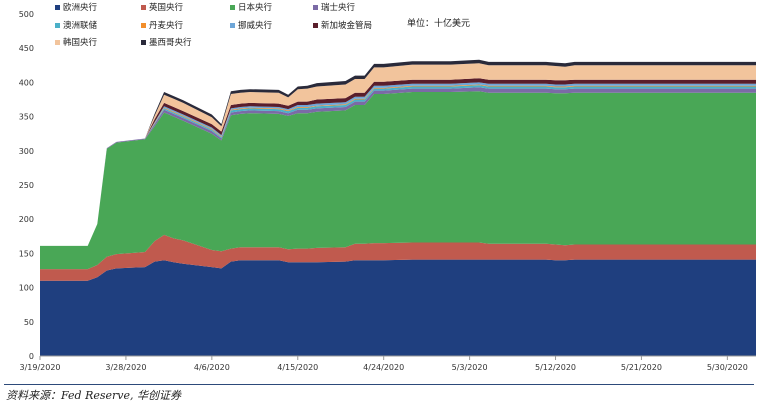 This screenshot has height=404, width=758. I want to click on footer-divider, so click(379, 384).